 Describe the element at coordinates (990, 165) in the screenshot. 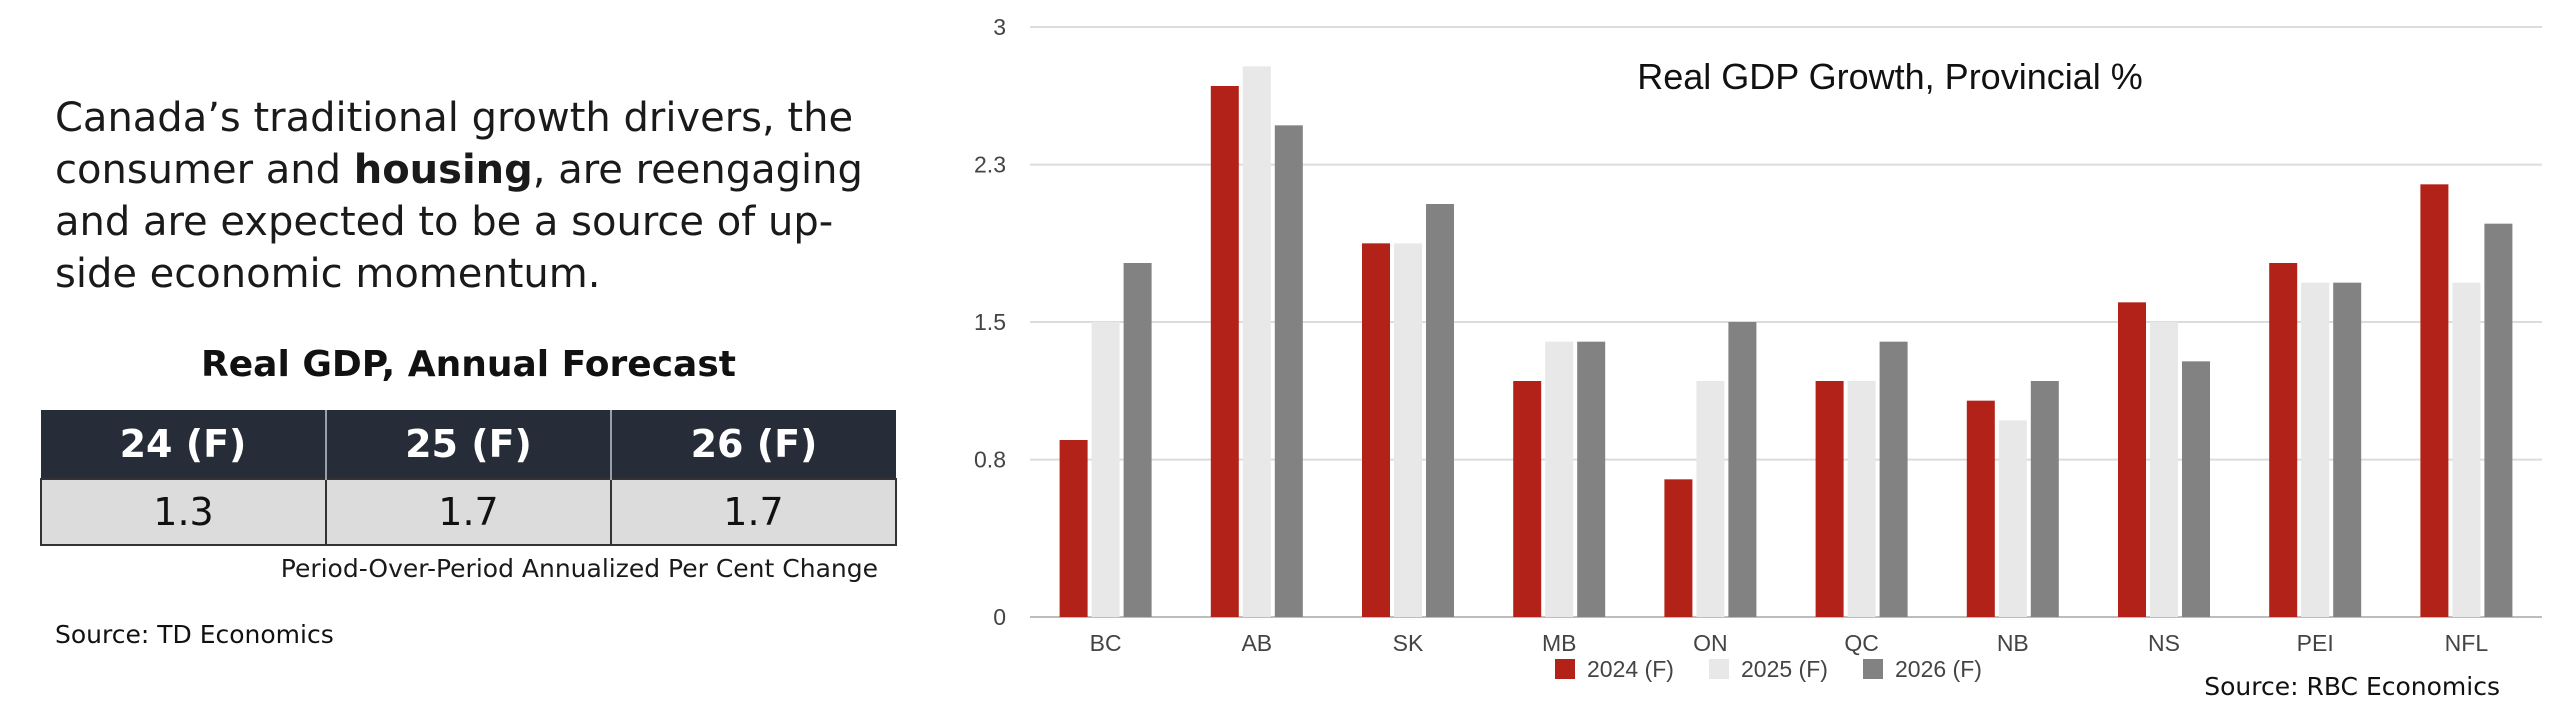

I see `y-tick-label: 2.3` at that location.